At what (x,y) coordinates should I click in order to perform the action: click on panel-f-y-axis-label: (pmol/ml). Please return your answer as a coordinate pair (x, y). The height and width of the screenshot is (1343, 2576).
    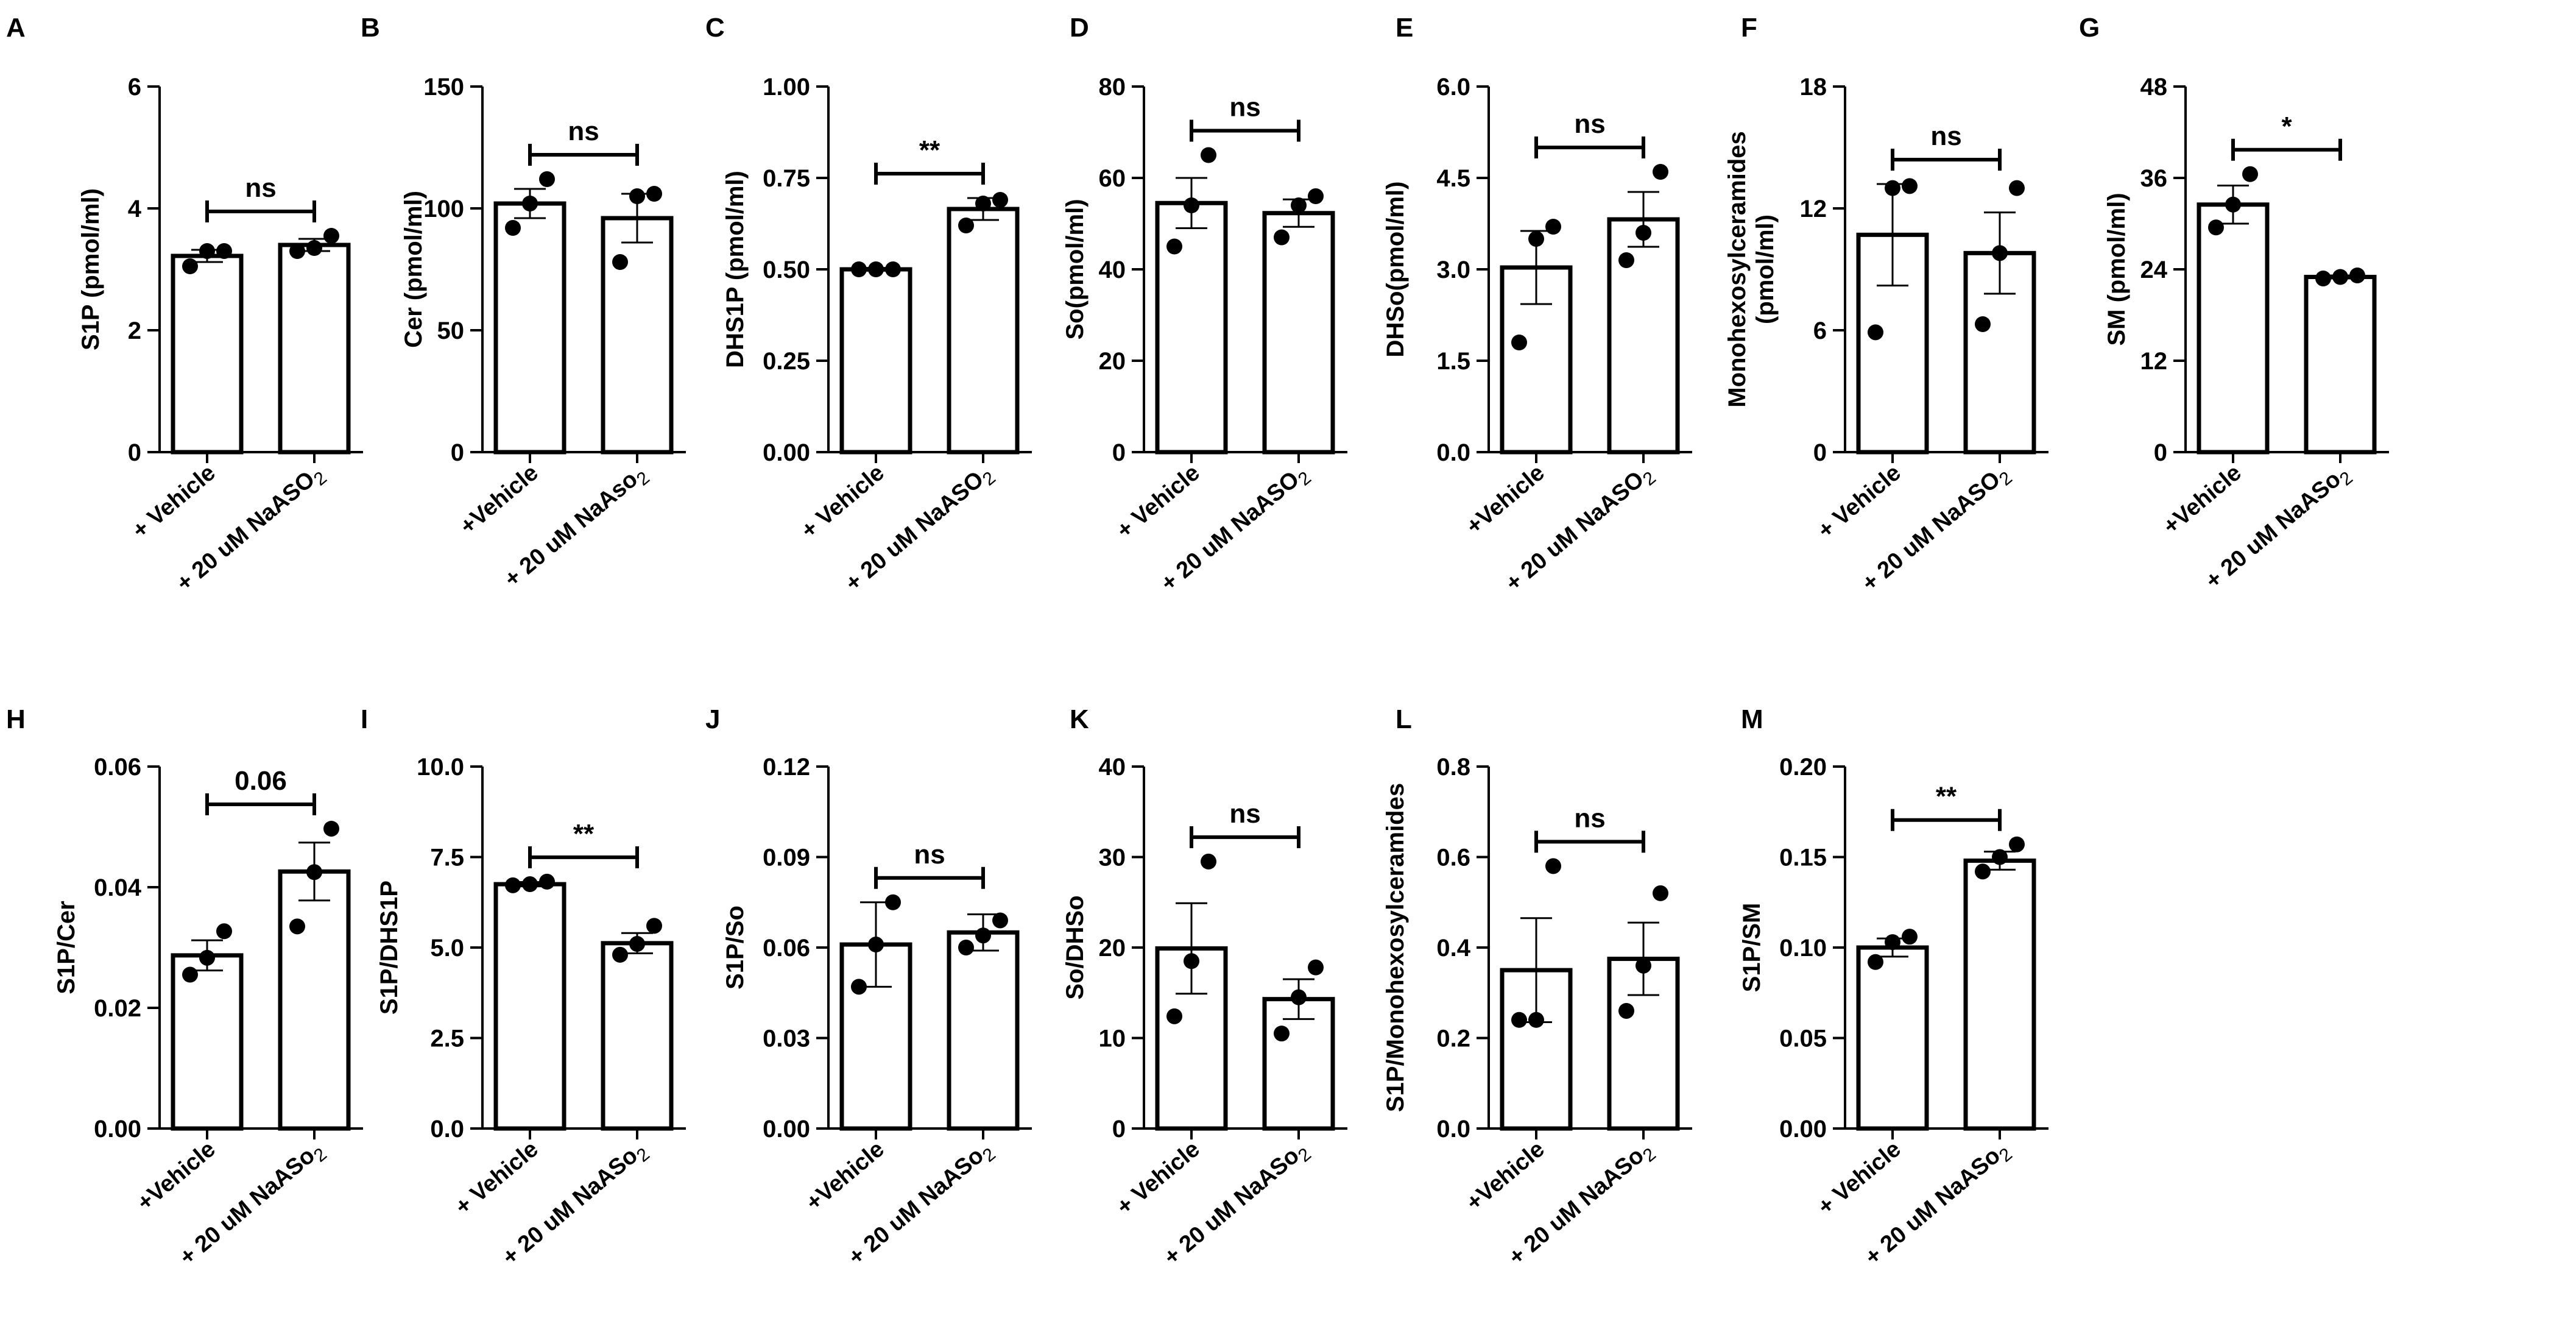
    Looking at the image, I should click on (1765, 269).